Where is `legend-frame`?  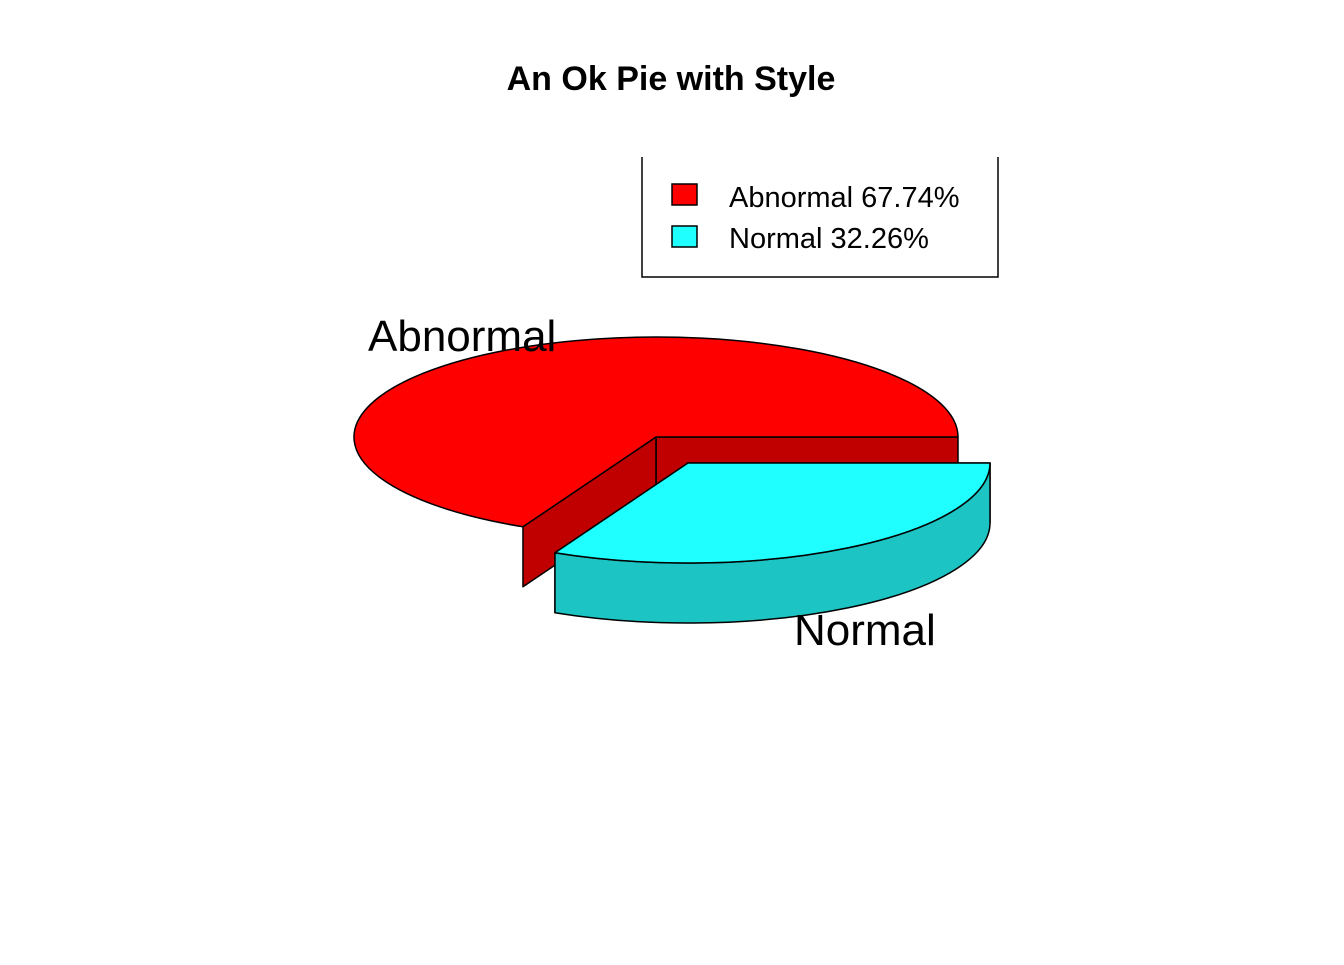
legend-frame is located at coordinates (820, 217).